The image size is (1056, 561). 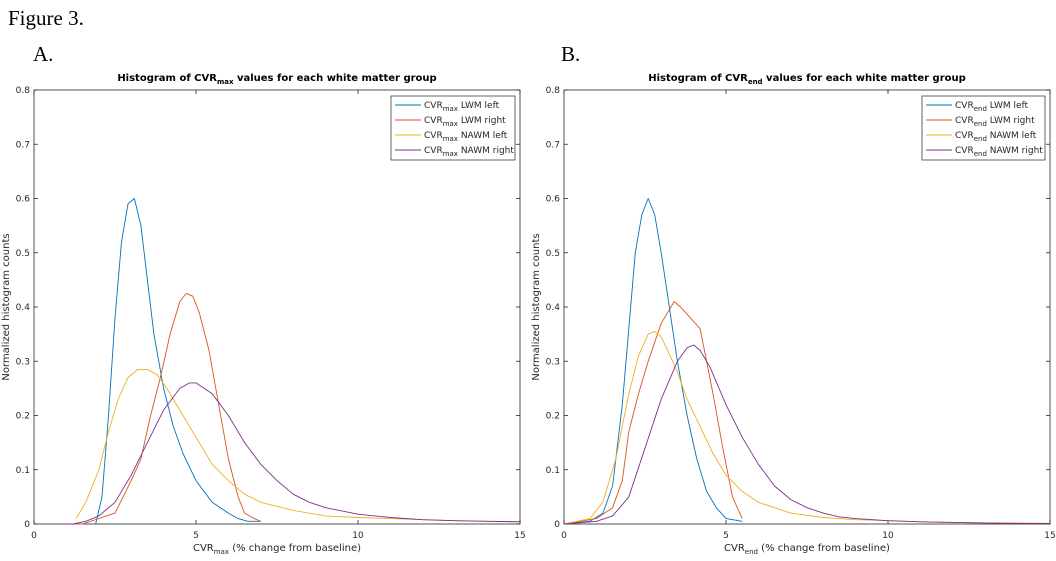 I want to click on legend-entry-0: CVRmax LWM left, so click(x=462, y=107).